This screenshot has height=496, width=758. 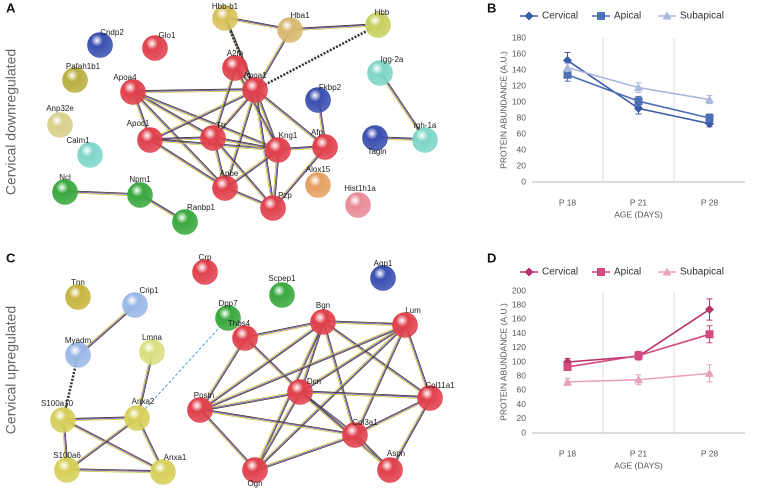 What do you see at coordinates (323, 305) in the screenshot?
I see `node-label: Bgn` at bounding box center [323, 305].